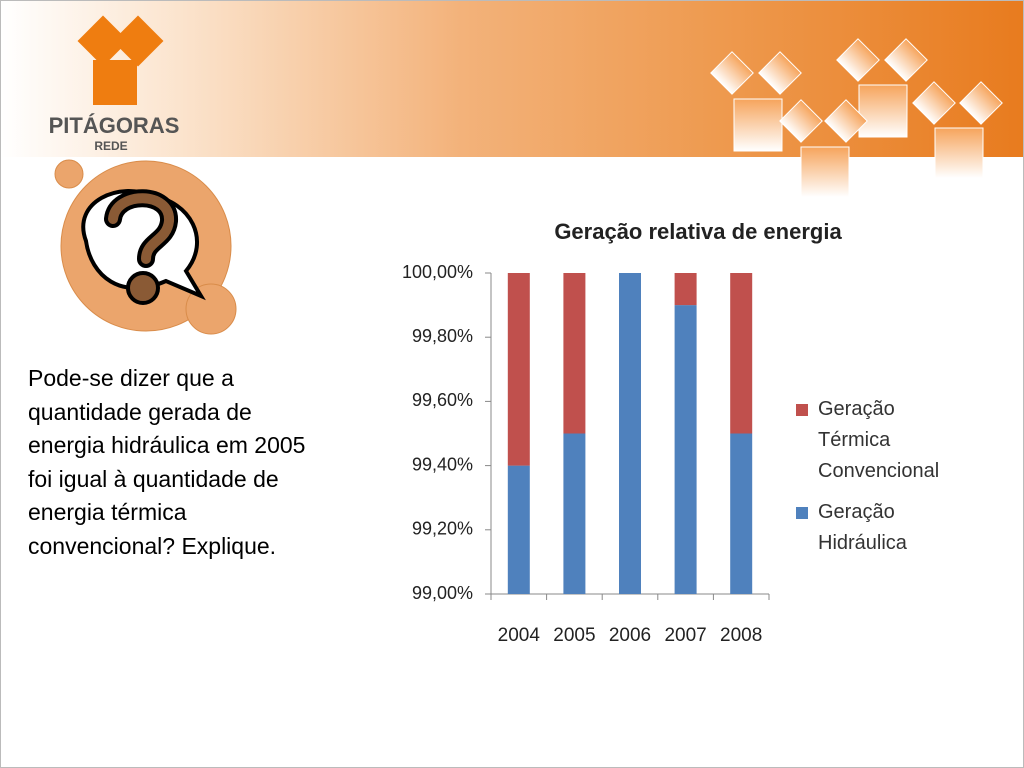  Describe the element at coordinates (879, 440) in the screenshot. I see `legend-label: Geração Térmica Convencional` at that location.